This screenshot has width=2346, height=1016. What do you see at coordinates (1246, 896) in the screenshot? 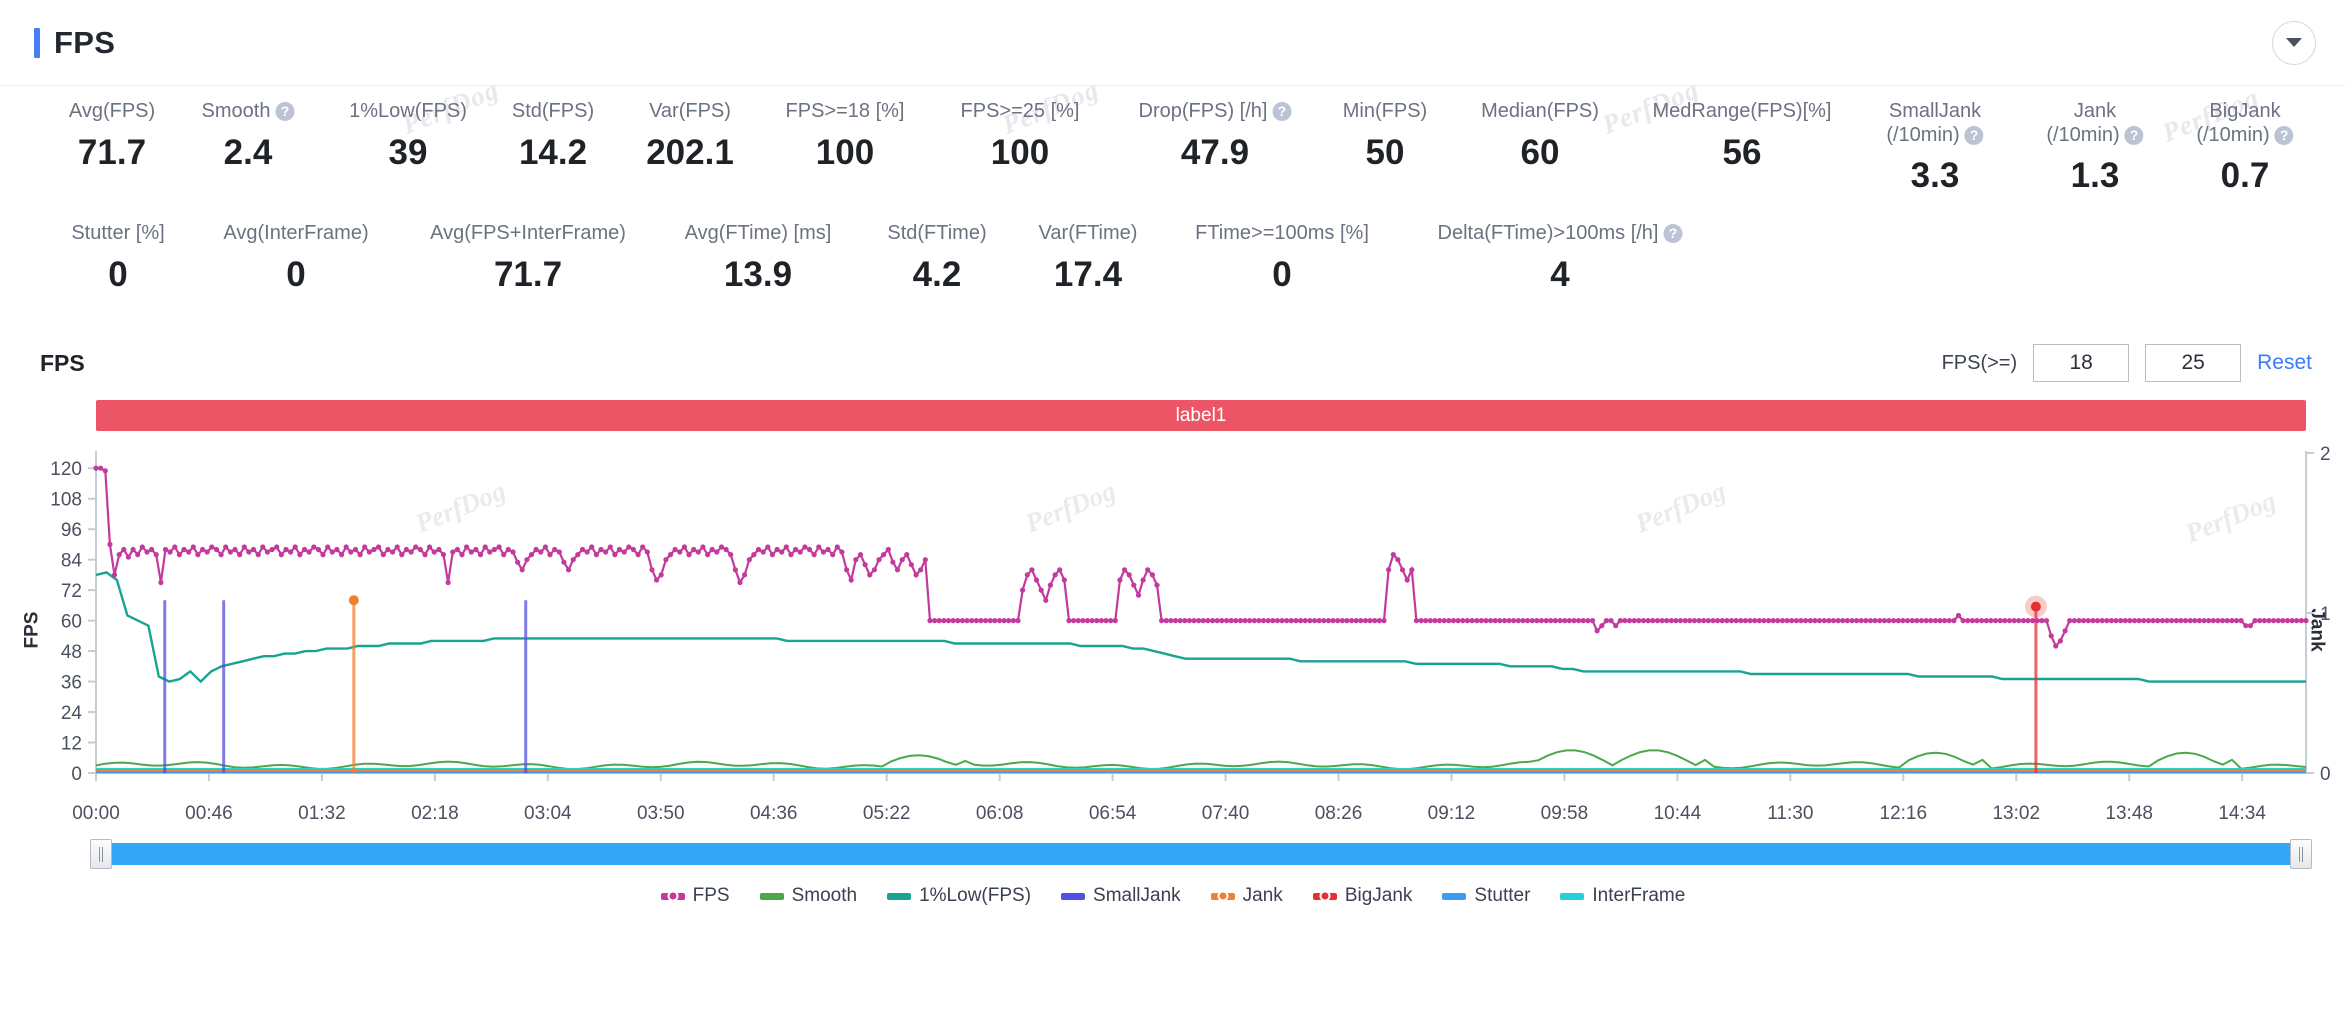
I see `legend-item-jank: Jank` at bounding box center [1246, 896].